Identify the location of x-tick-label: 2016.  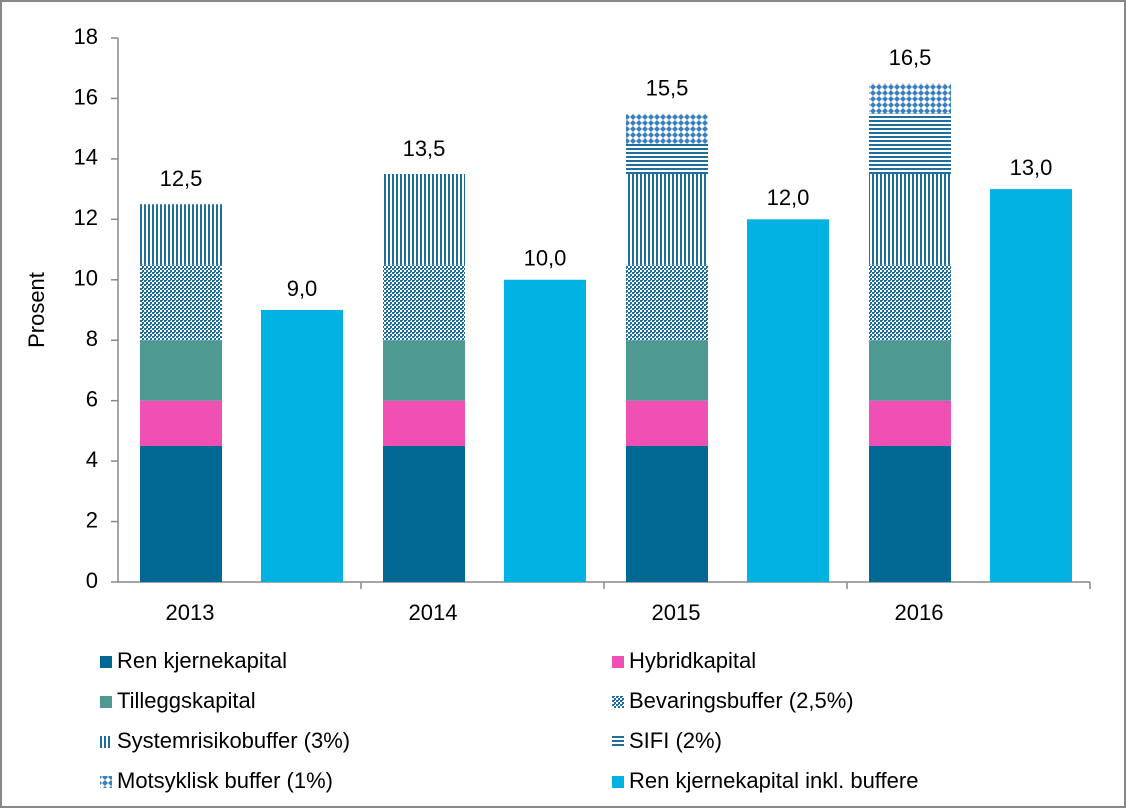
(919, 612).